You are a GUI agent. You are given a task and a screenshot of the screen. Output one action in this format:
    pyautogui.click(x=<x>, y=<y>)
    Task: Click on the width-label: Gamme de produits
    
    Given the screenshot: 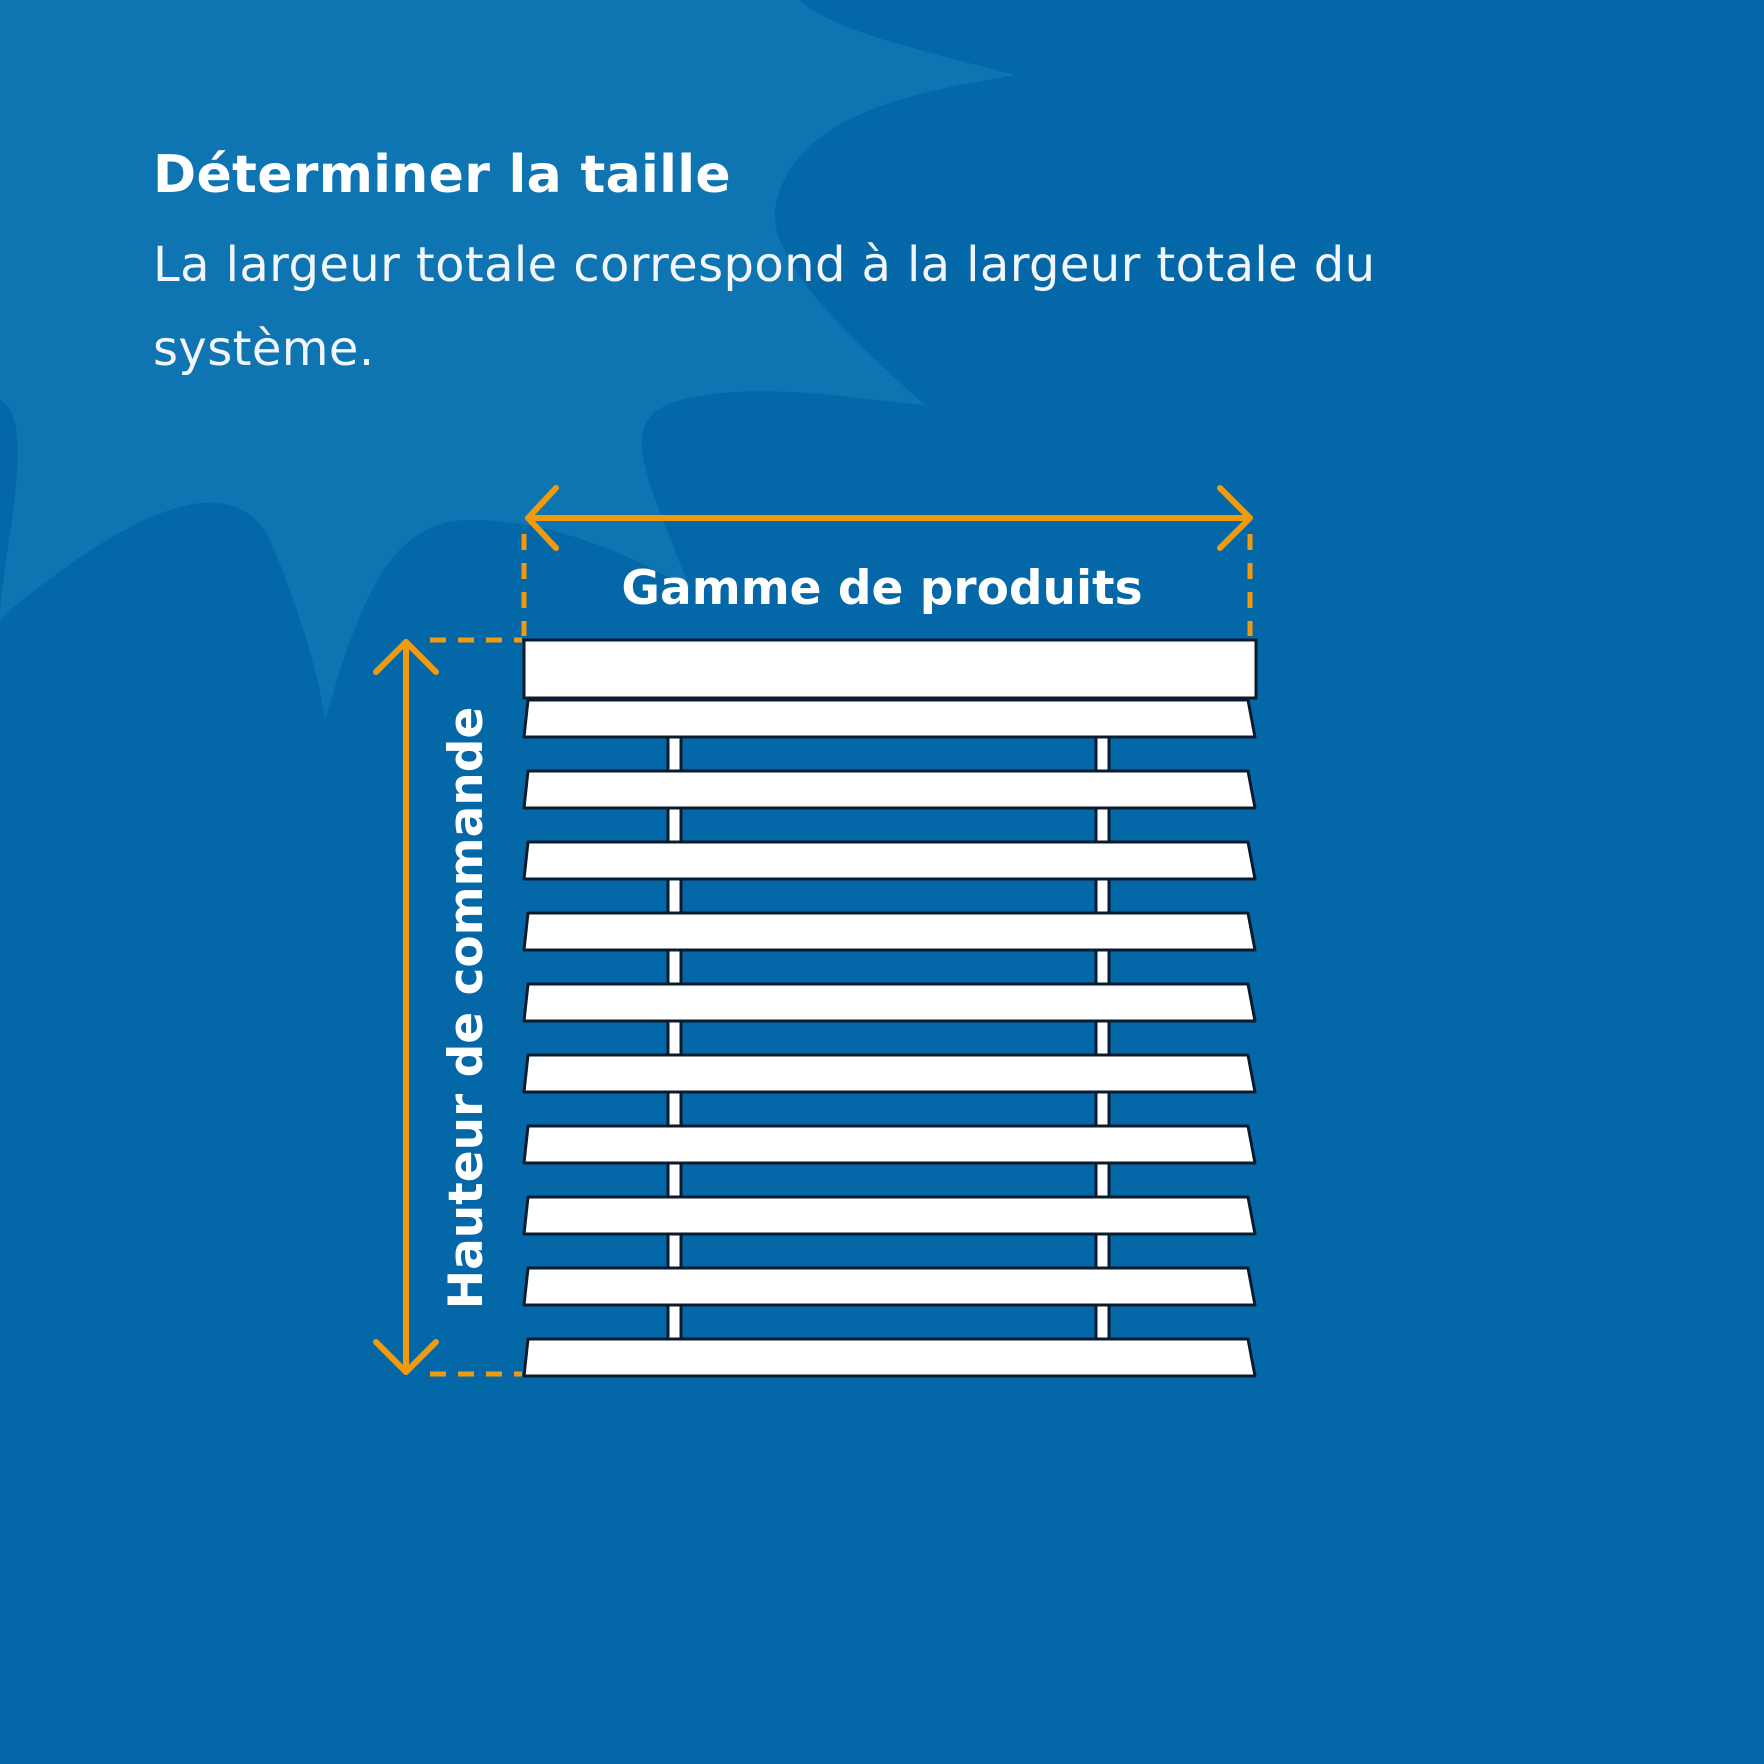 What is the action you would take?
    pyautogui.click(x=881, y=588)
    